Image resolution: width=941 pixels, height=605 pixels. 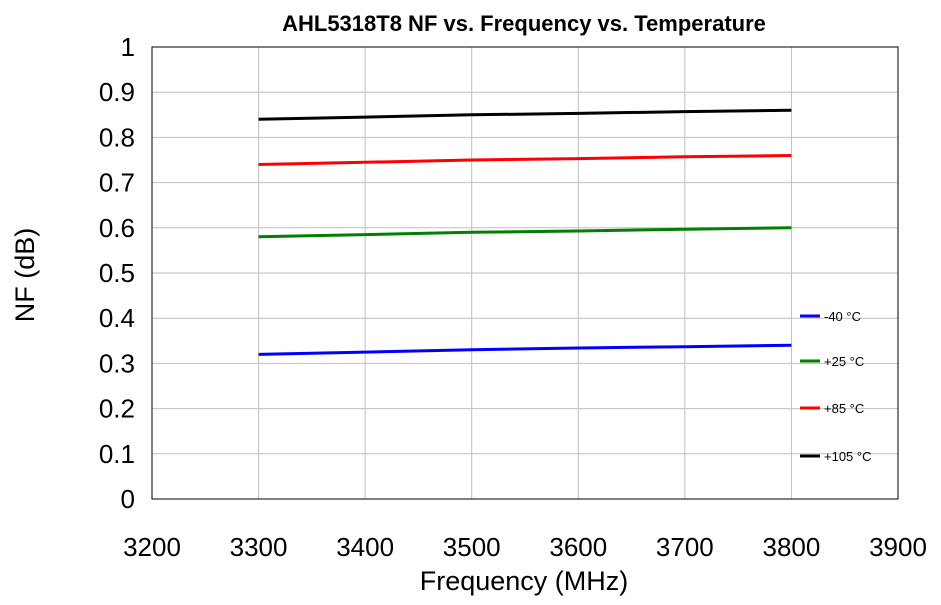 I want to click on legend-label-1: +25 °C, so click(x=844, y=361).